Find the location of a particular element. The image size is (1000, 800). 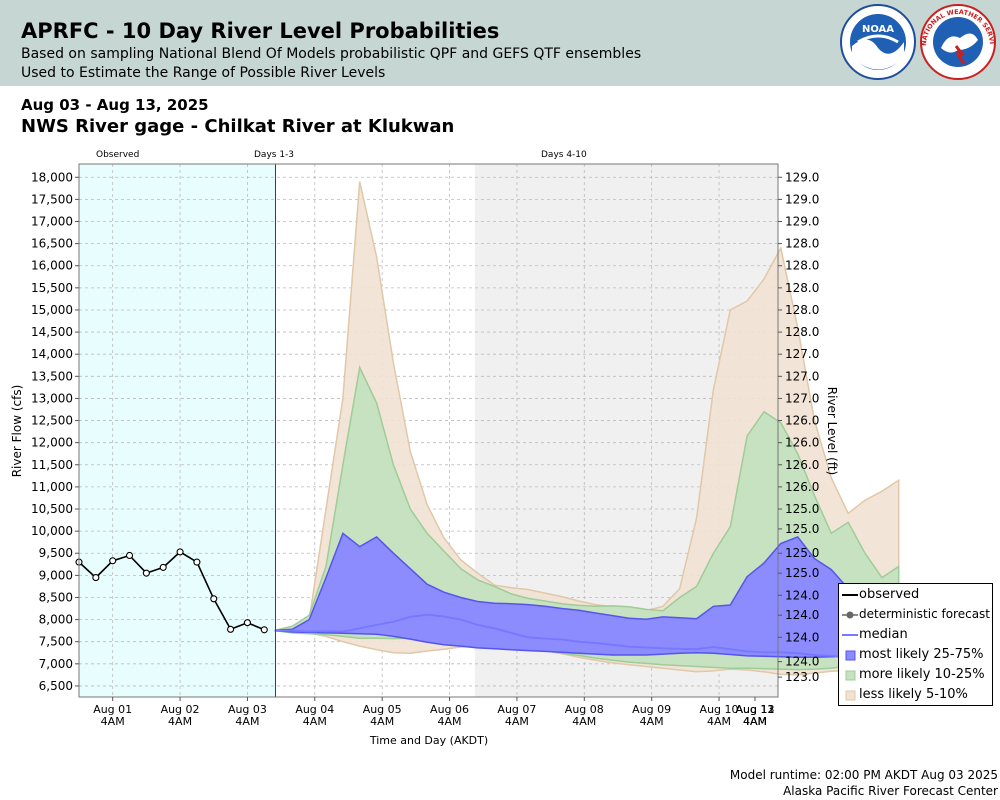

observed-period-region is located at coordinates (177, 430).